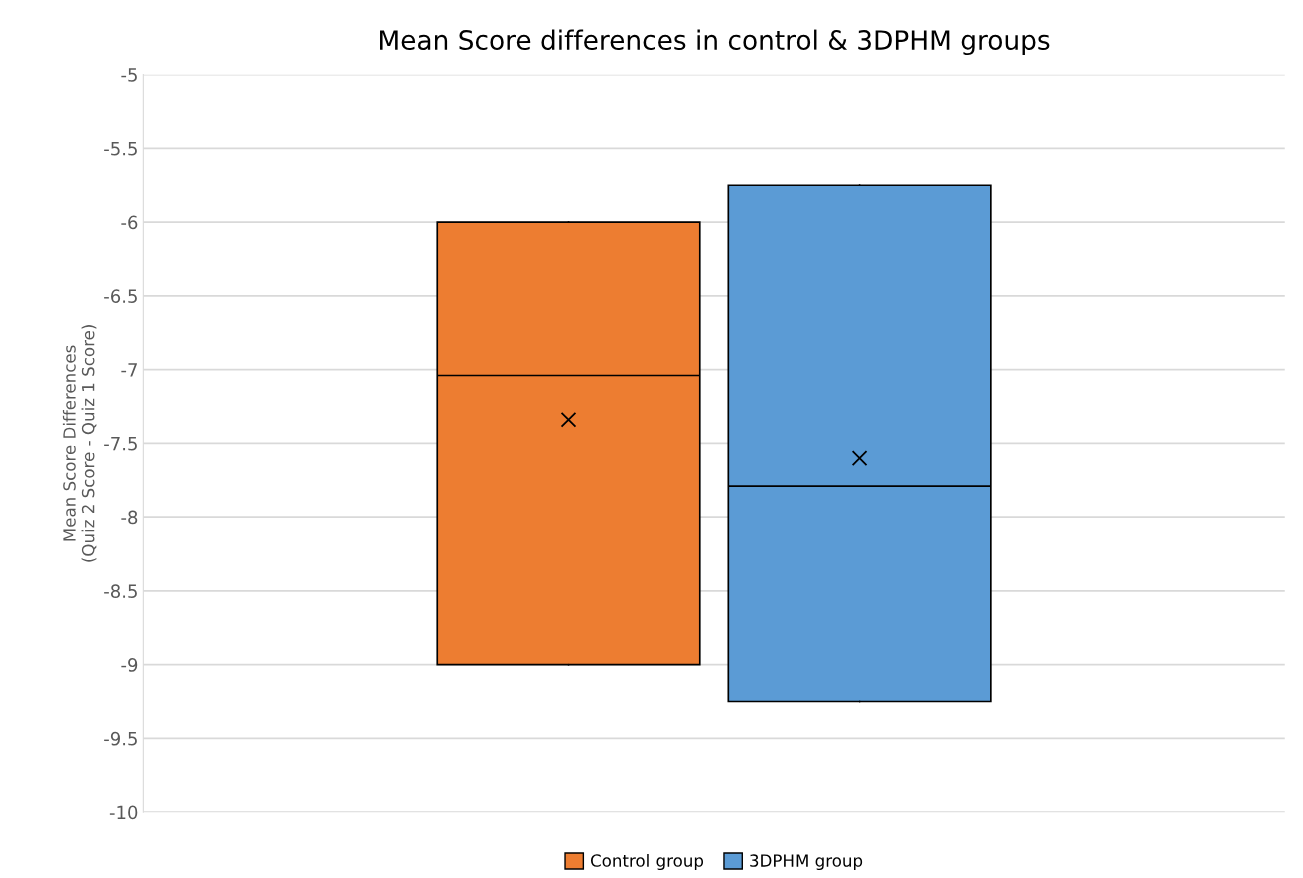 This screenshot has width=1303, height=878. What do you see at coordinates (129, 517) in the screenshot?
I see `y-tick-label: -8` at bounding box center [129, 517].